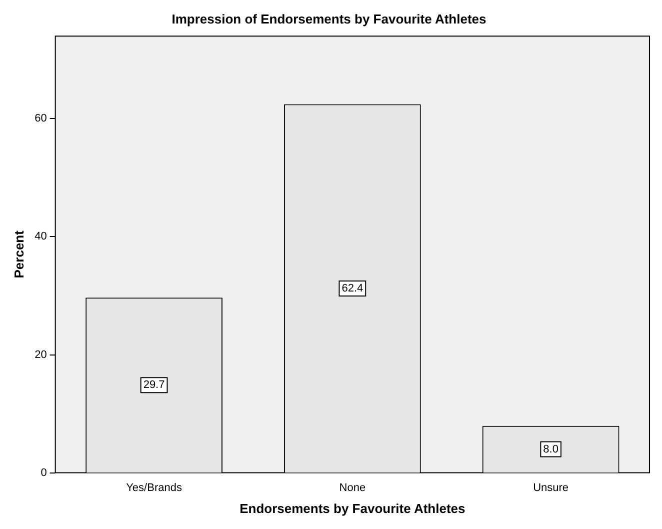 The width and height of the screenshot is (662, 529). I want to click on y-axis-title: Percent, so click(18, 254).